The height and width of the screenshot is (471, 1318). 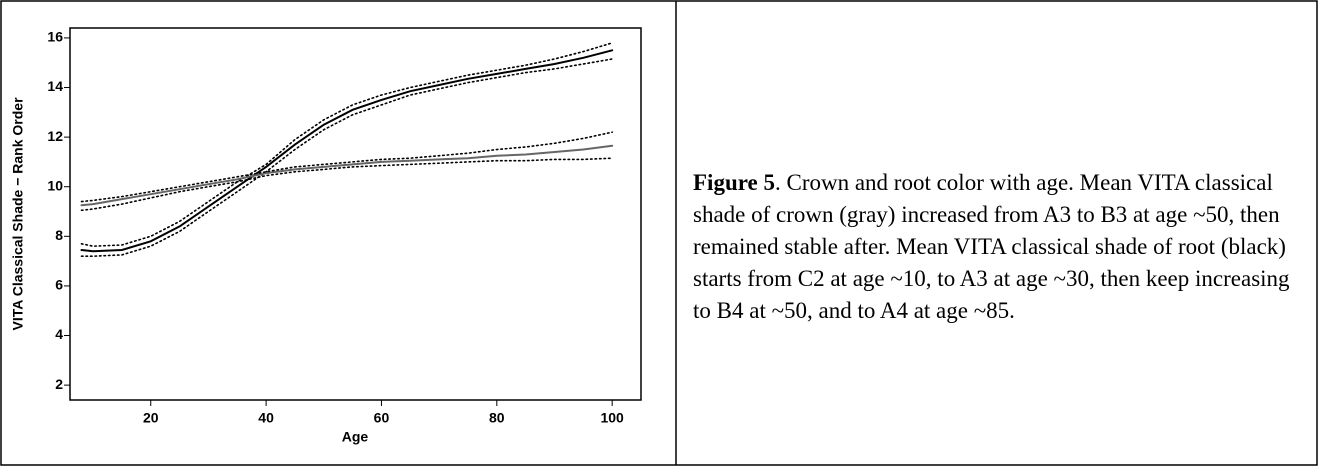 I want to click on mean-line, so click(x=347, y=175).